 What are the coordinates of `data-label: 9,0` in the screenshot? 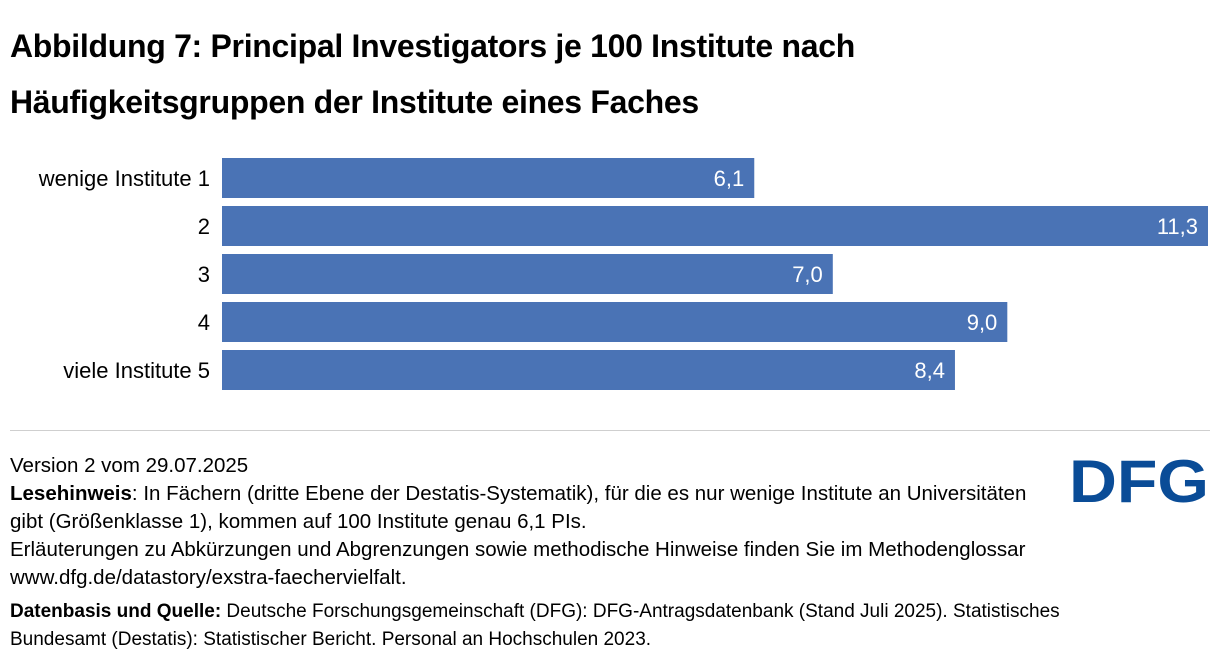 It's located at (982, 322).